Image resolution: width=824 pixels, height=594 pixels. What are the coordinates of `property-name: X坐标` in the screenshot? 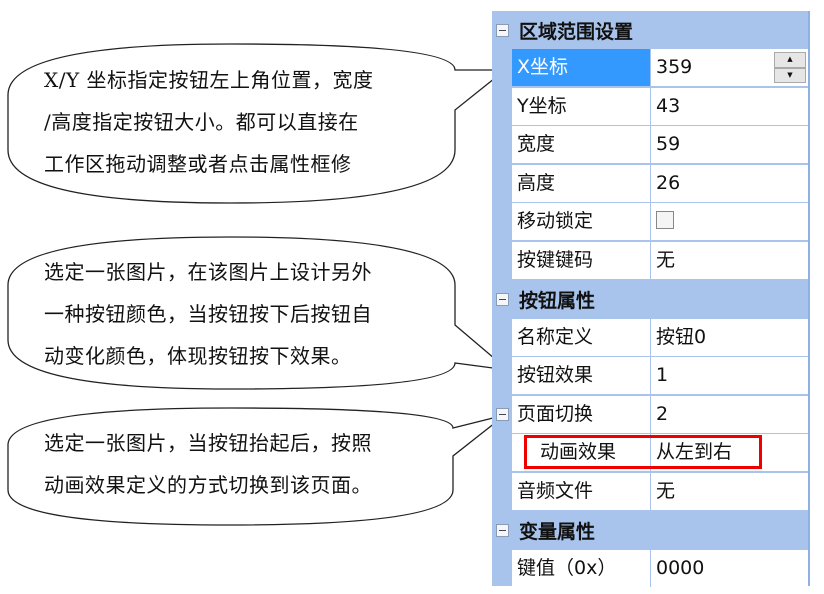 It's located at (581, 67).